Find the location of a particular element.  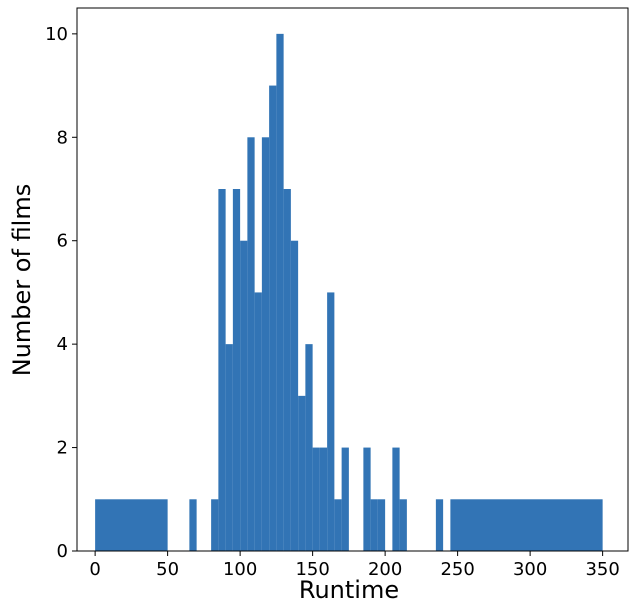

y-tick-label: 0 is located at coordinates (62, 551).